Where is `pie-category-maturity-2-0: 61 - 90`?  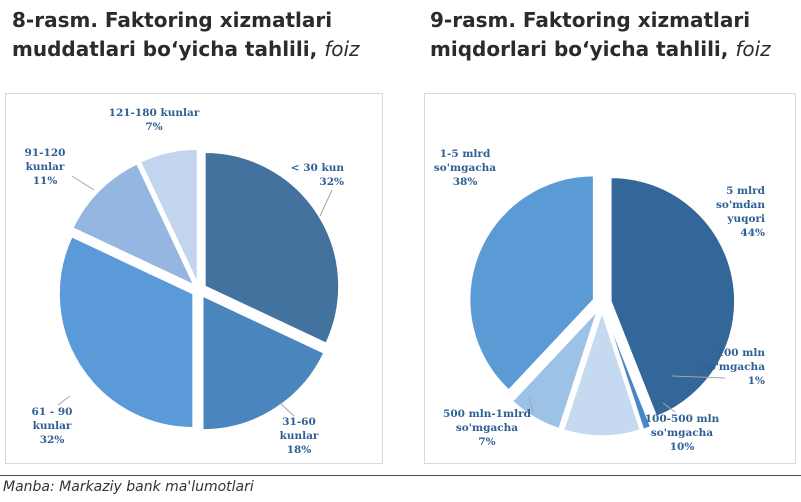 pie-category-maturity-2-0: 61 - 90 is located at coordinates (52, 412).